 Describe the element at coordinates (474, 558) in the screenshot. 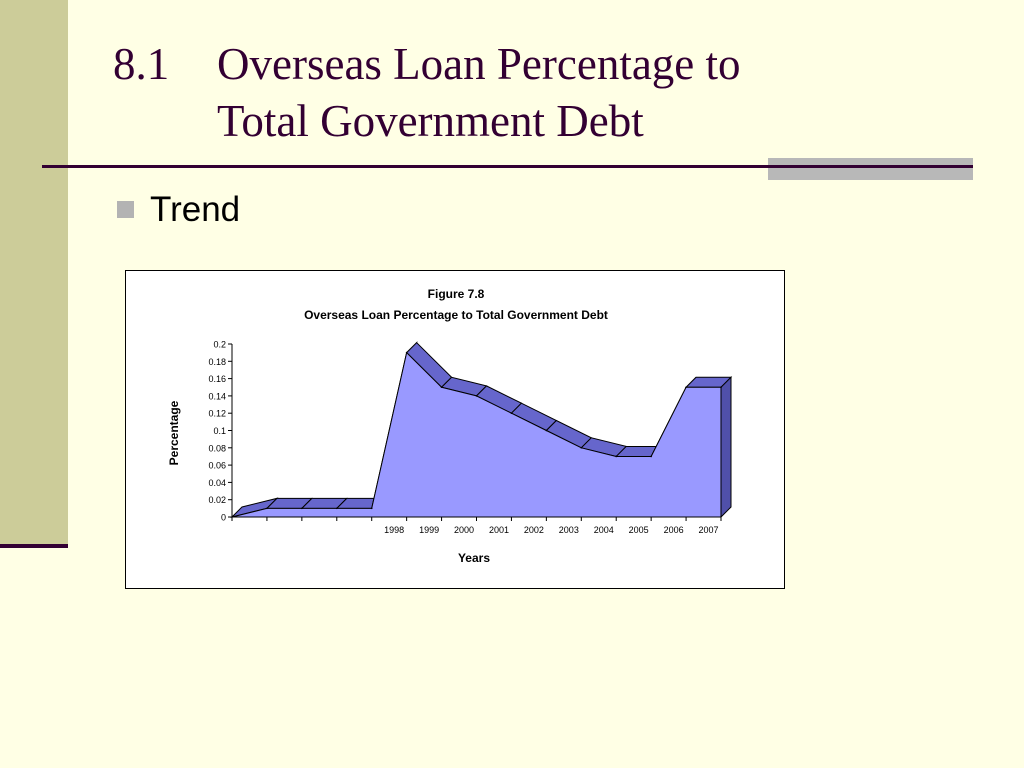

I see `x-axis-label: Years` at that location.